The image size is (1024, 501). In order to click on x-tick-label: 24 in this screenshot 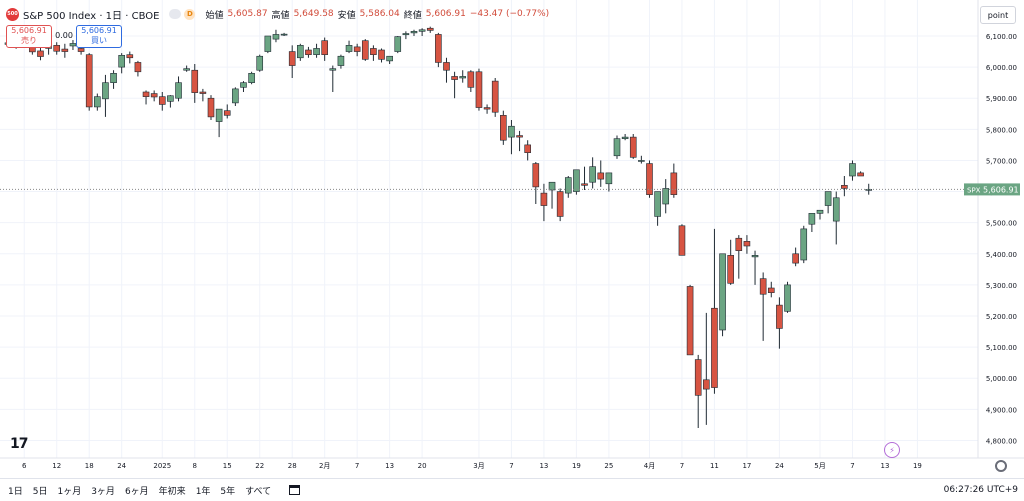, I will do `click(121, 466)`.